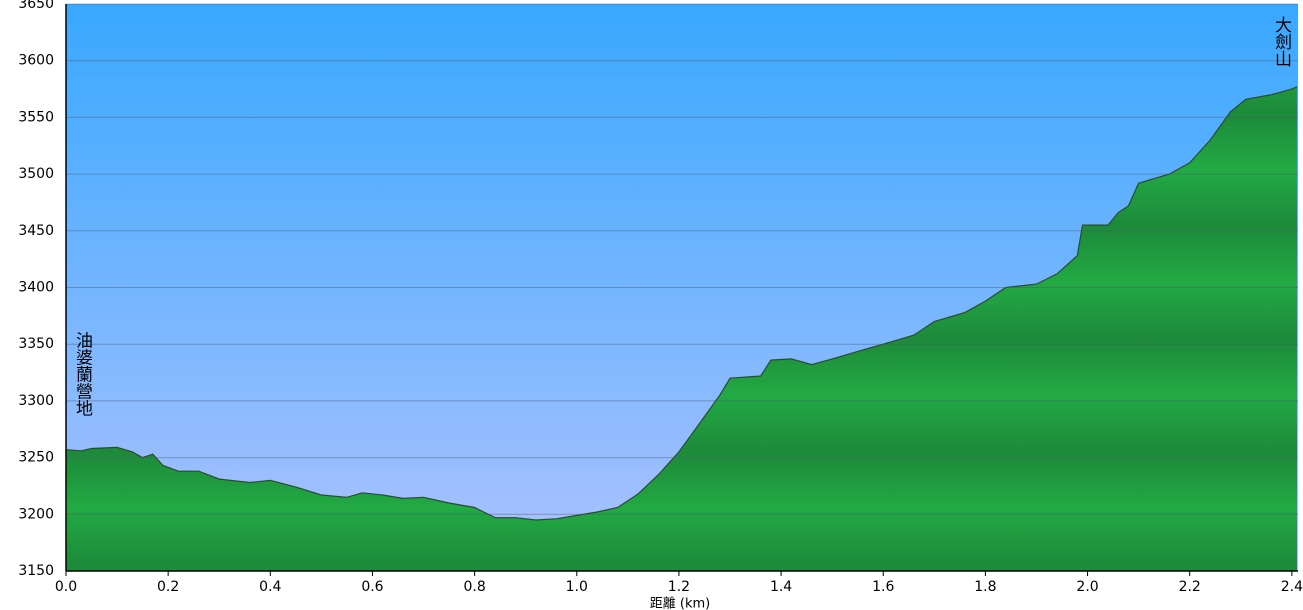  I want to click on x-tick-label: 0.6, so click(372, 587).